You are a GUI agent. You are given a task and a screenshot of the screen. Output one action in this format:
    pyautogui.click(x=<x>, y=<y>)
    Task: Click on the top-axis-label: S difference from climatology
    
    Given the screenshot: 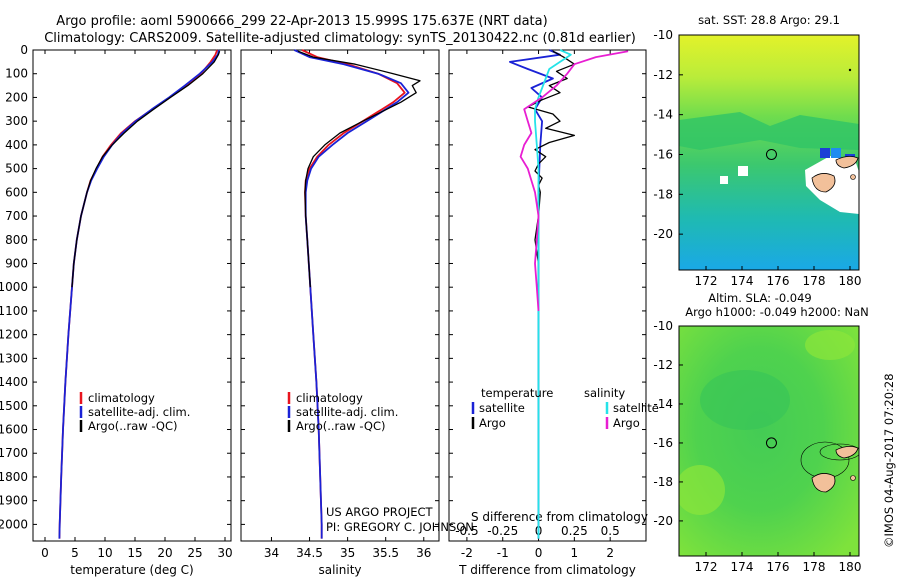 What is the action you would take?
    pyautogui.click(x=559, y=517)
    